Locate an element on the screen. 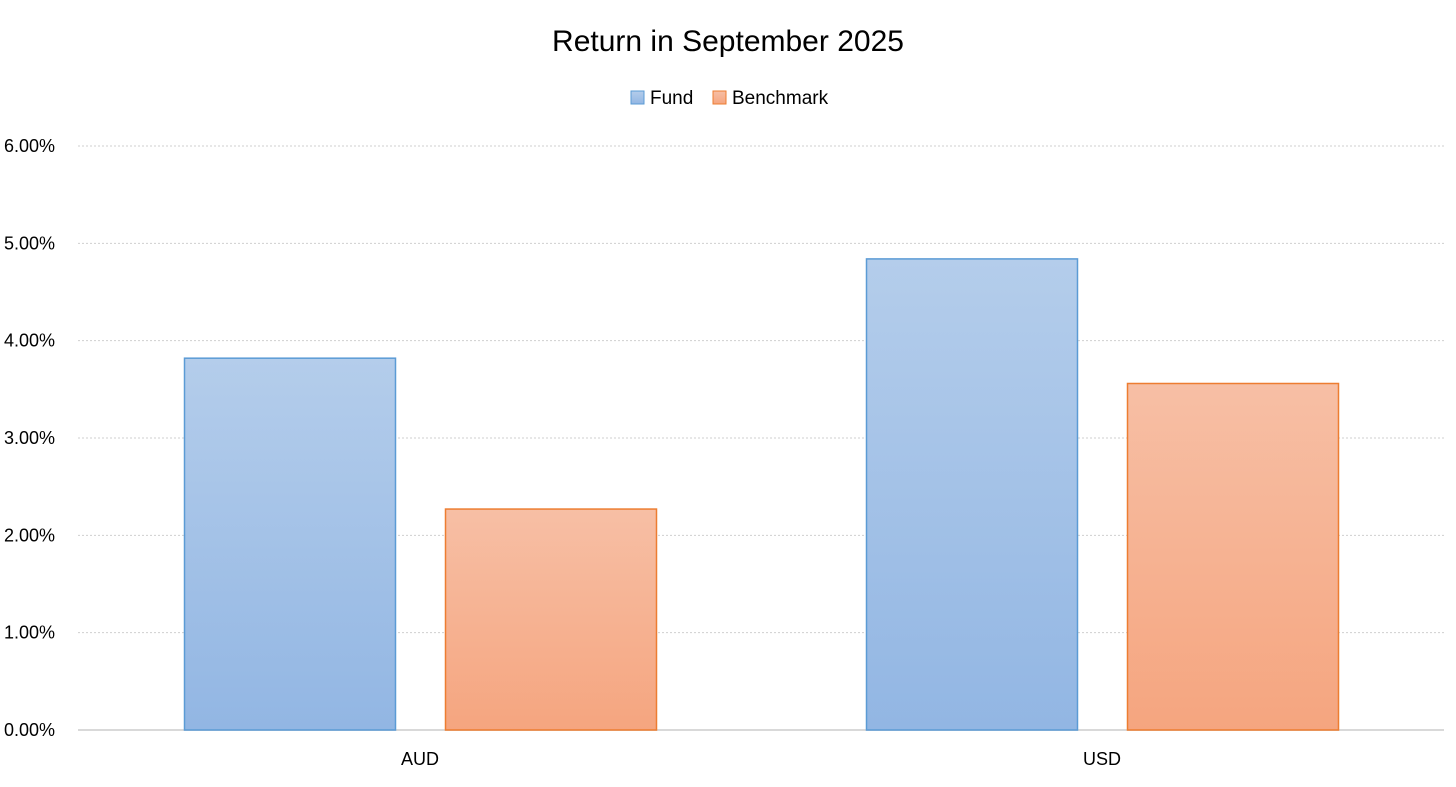 This screenshot has height=787, width=1456. legend-label-fund: Fund is located at coordinates (671, 98).